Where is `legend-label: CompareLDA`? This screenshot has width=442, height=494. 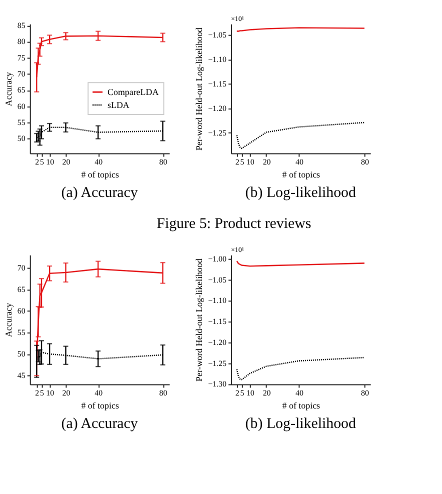 legend-label: CompareLDA is located at coordinates (134, 92).